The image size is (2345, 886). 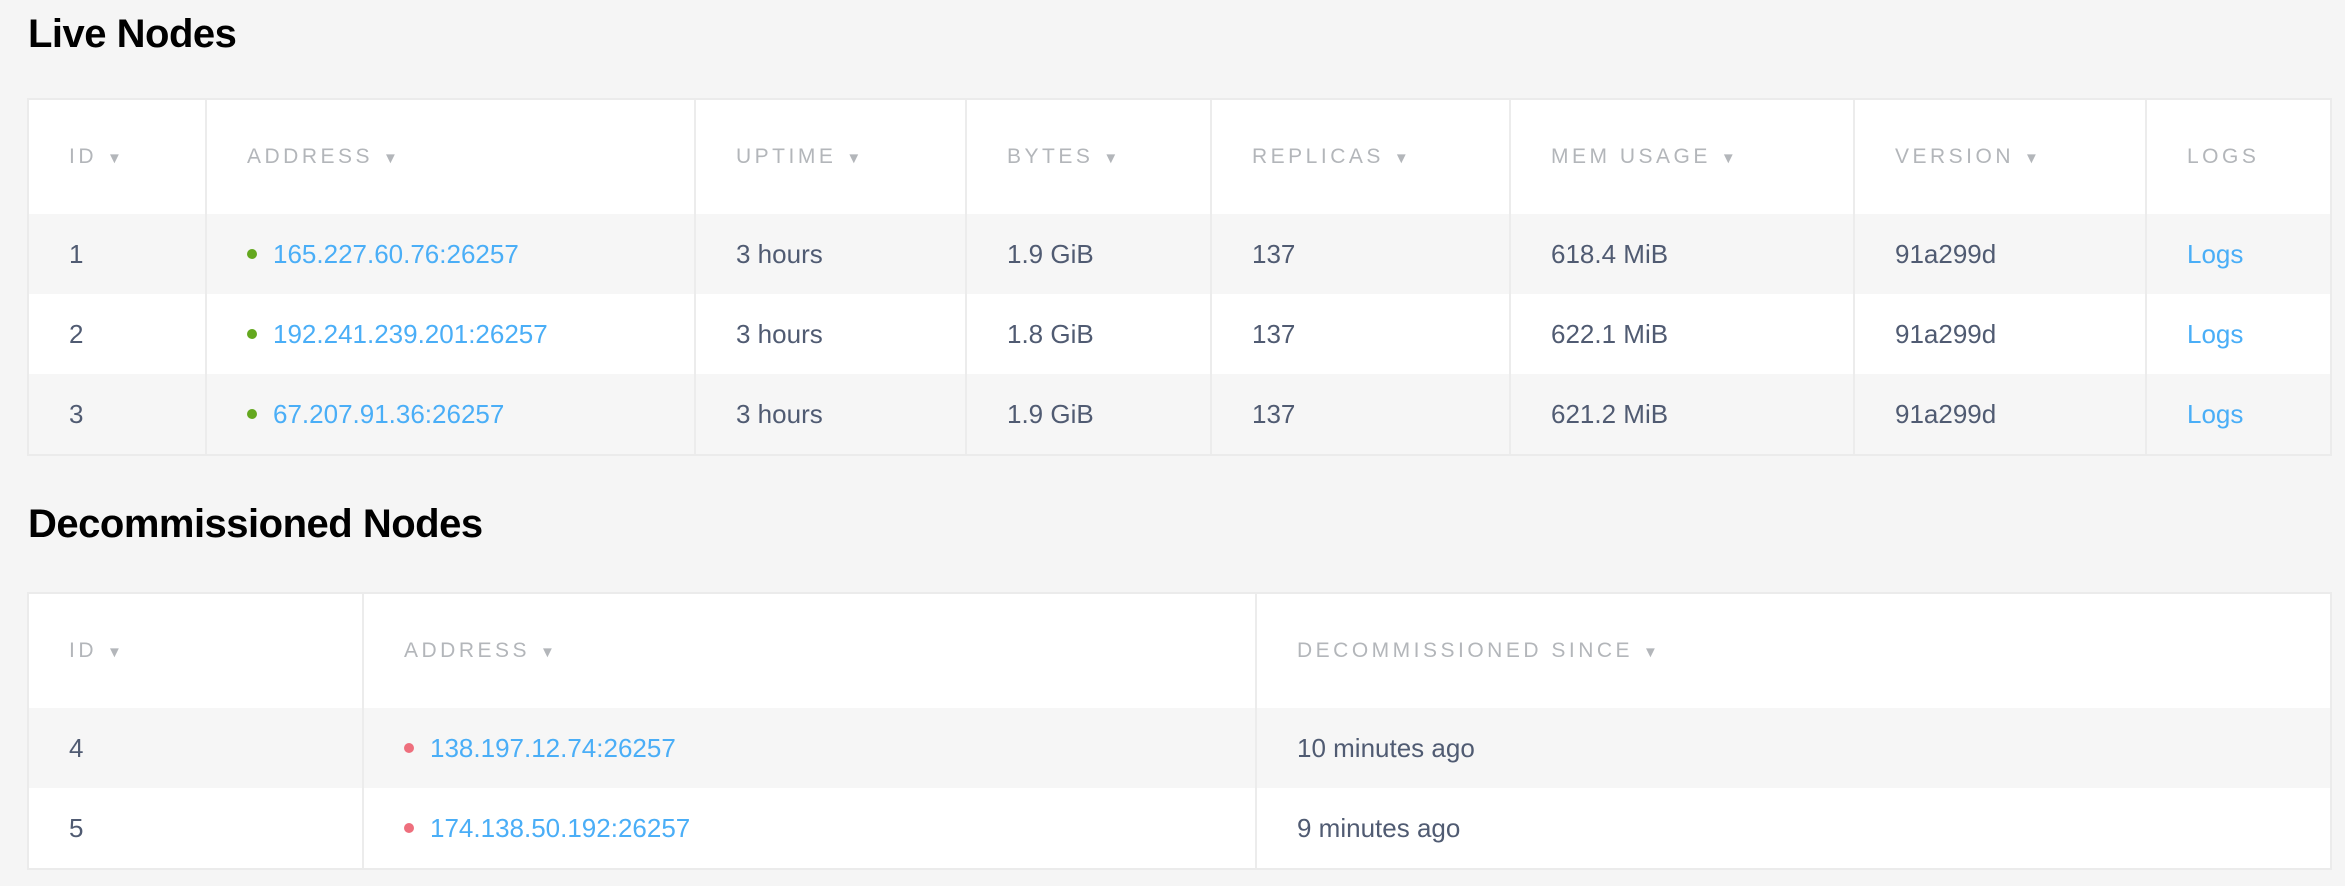 I want to click on column-header-version: Version ▼, so click(x=1999, y=157).